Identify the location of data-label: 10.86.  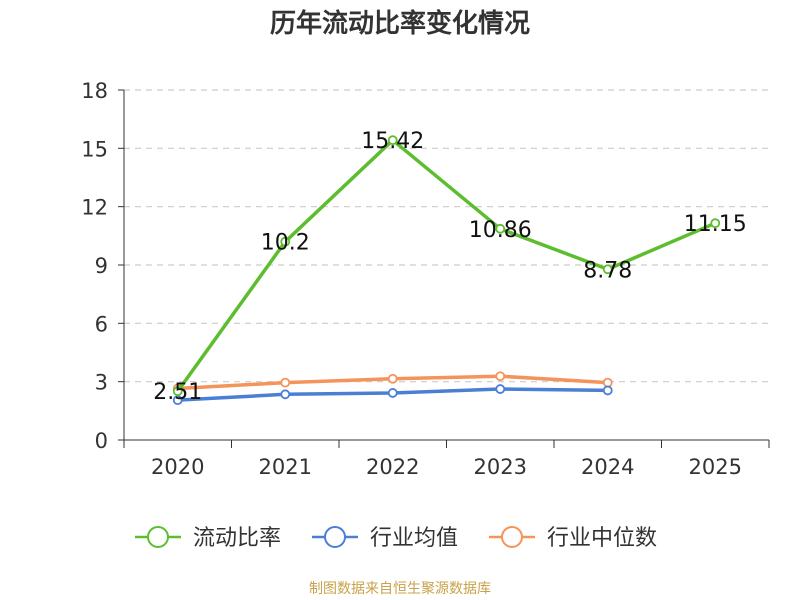
(500, 230).